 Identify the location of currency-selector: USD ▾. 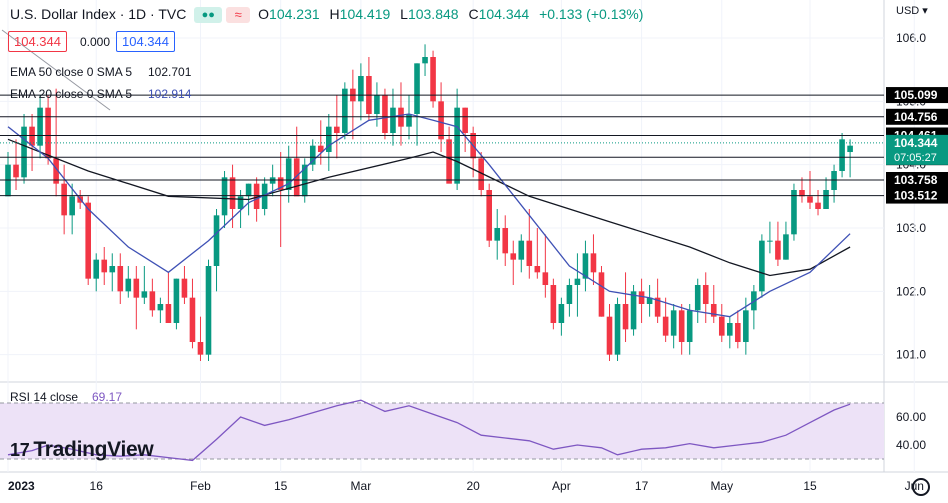
(912, 10).